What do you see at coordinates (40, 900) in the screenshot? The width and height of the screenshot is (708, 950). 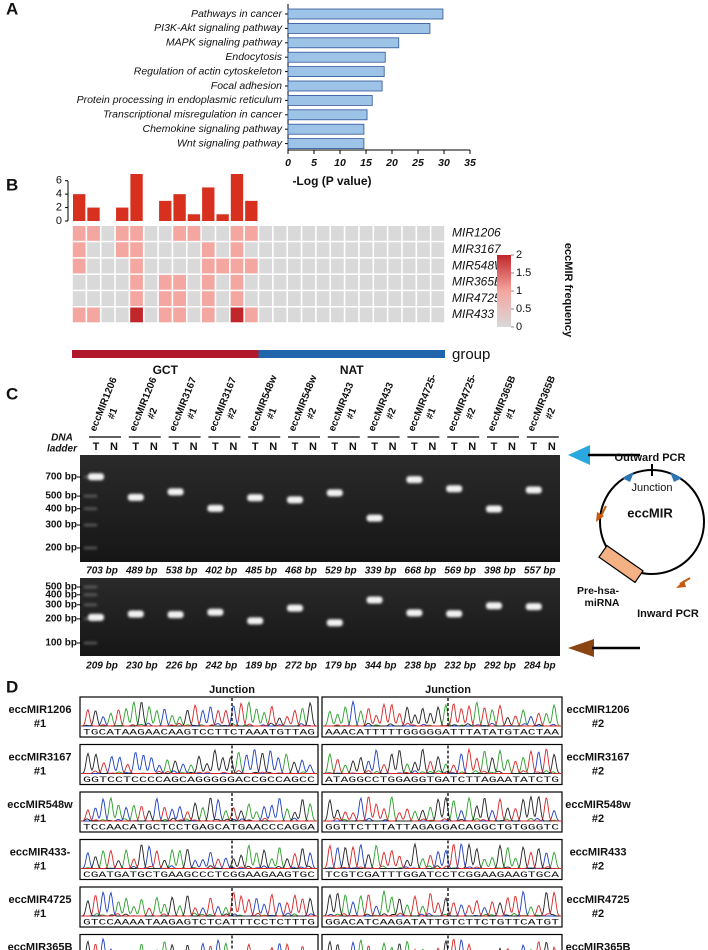 I see `sample-name: eccMIR4725` at bounding box center [40, 900].